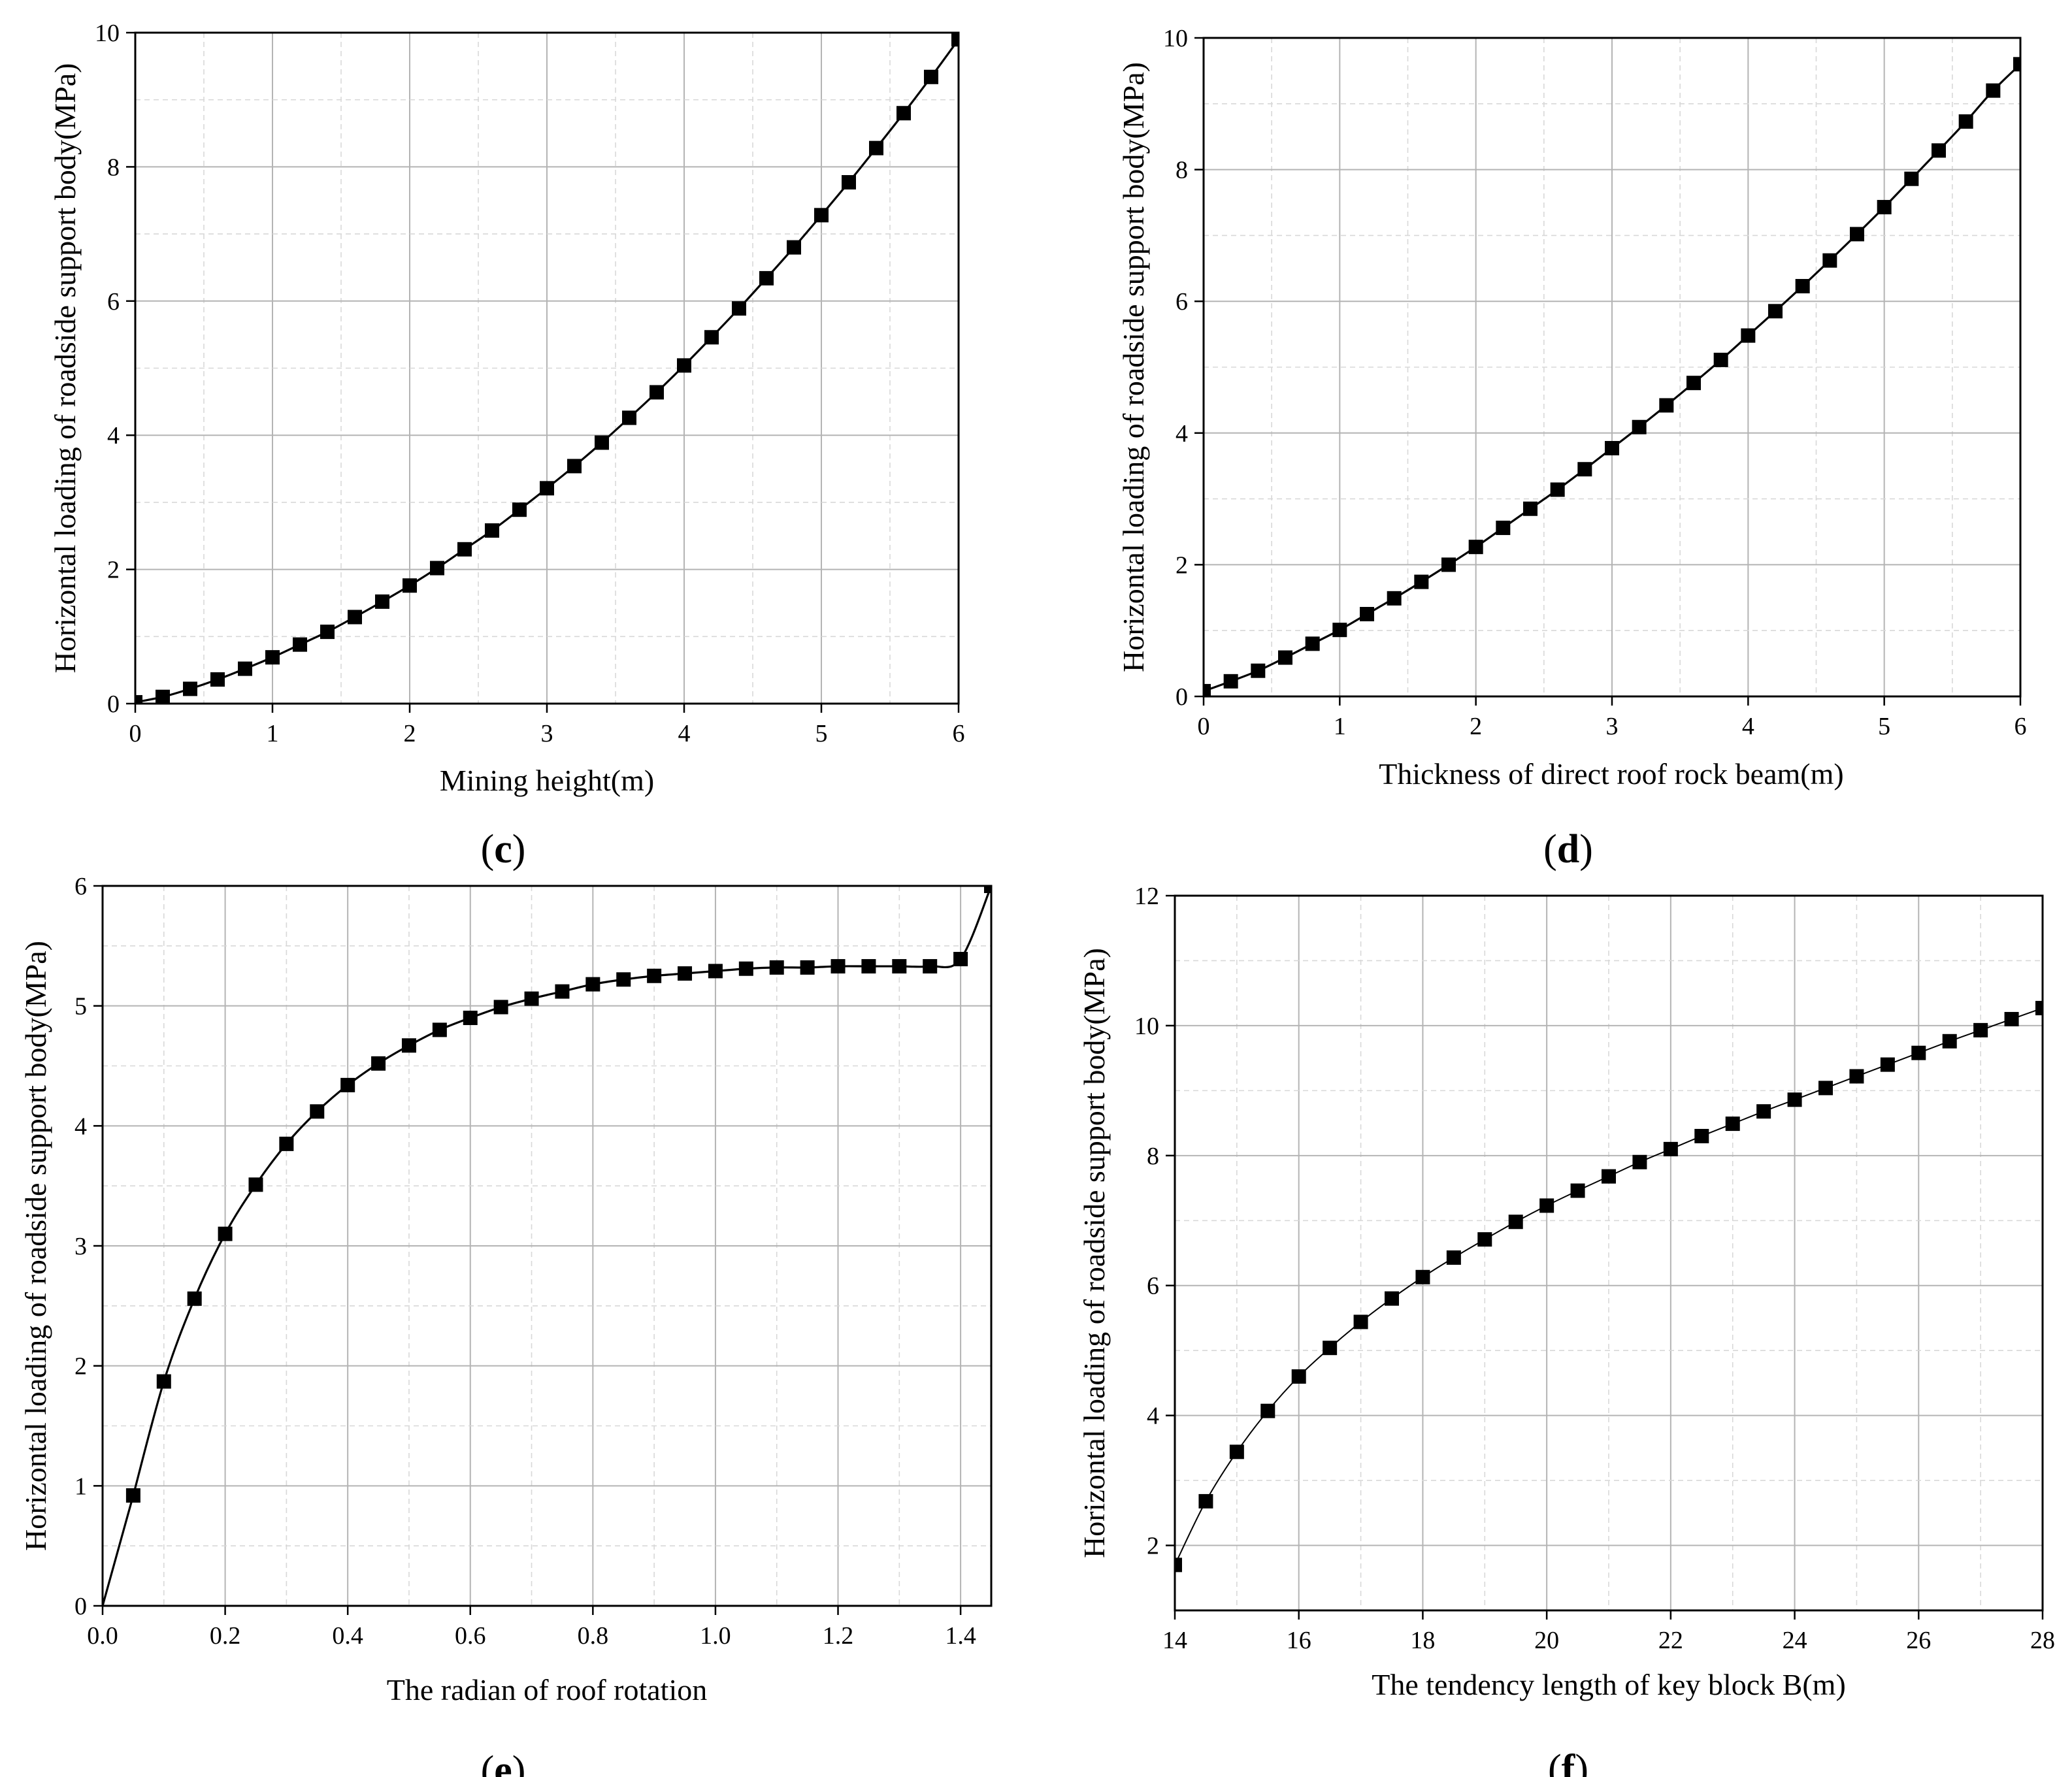  Describe the element at coordinates (470, 1636) in the screenshot. I see `x-tick-label: 0.6` at that location.